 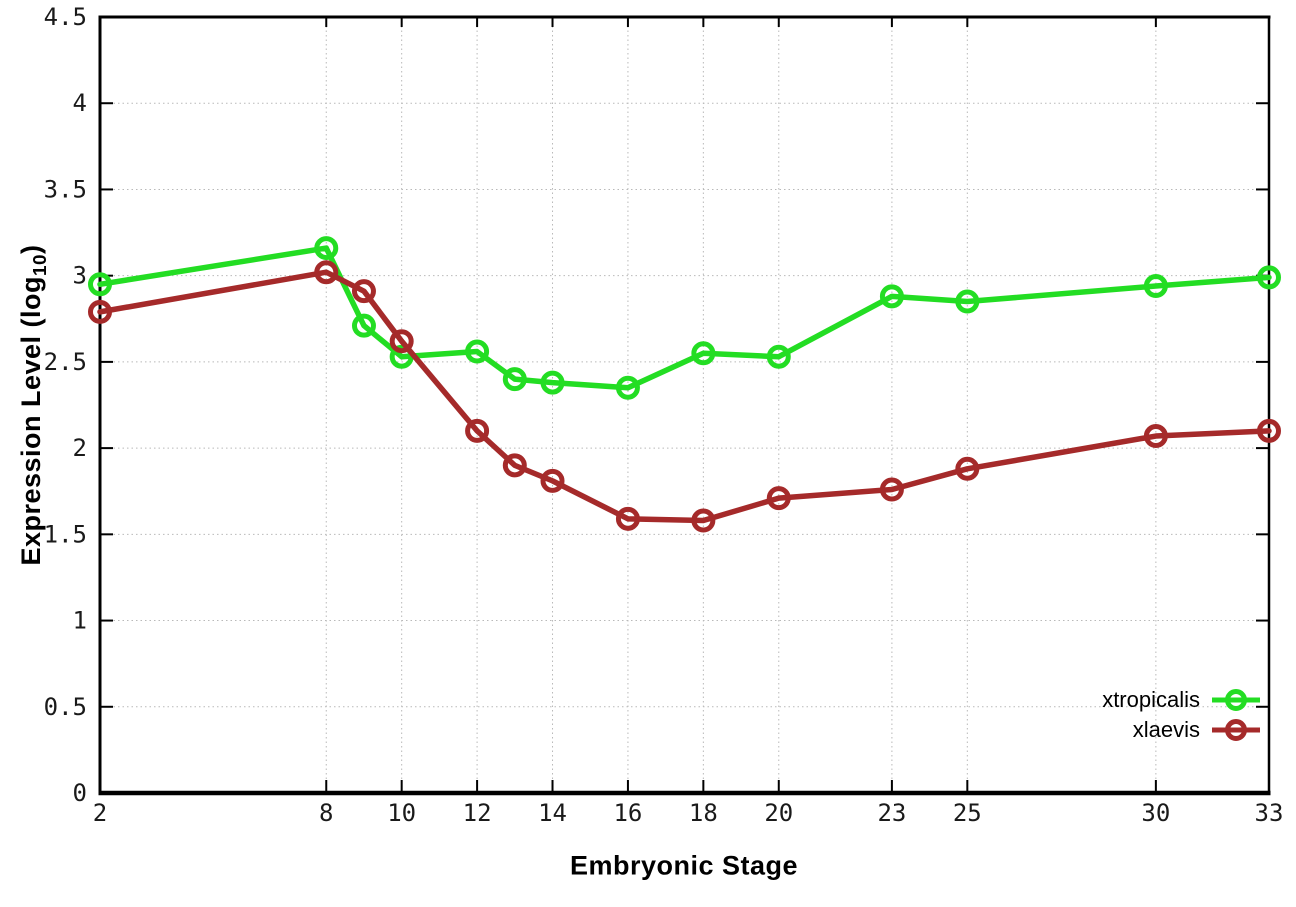 What do you see at coordinates (65, 17) in the screenshot?
I see `y-tick-label: 4.5` at bounding box center [65, 17].